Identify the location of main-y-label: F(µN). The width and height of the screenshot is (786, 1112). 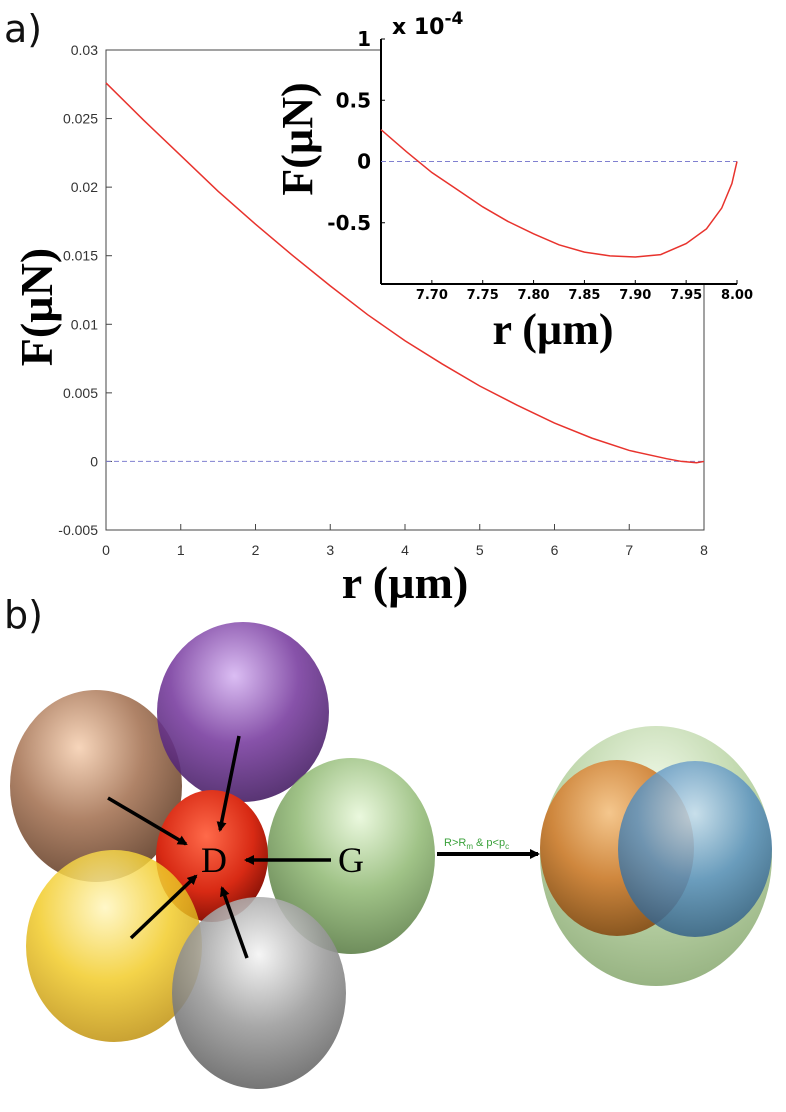
(36, 307).